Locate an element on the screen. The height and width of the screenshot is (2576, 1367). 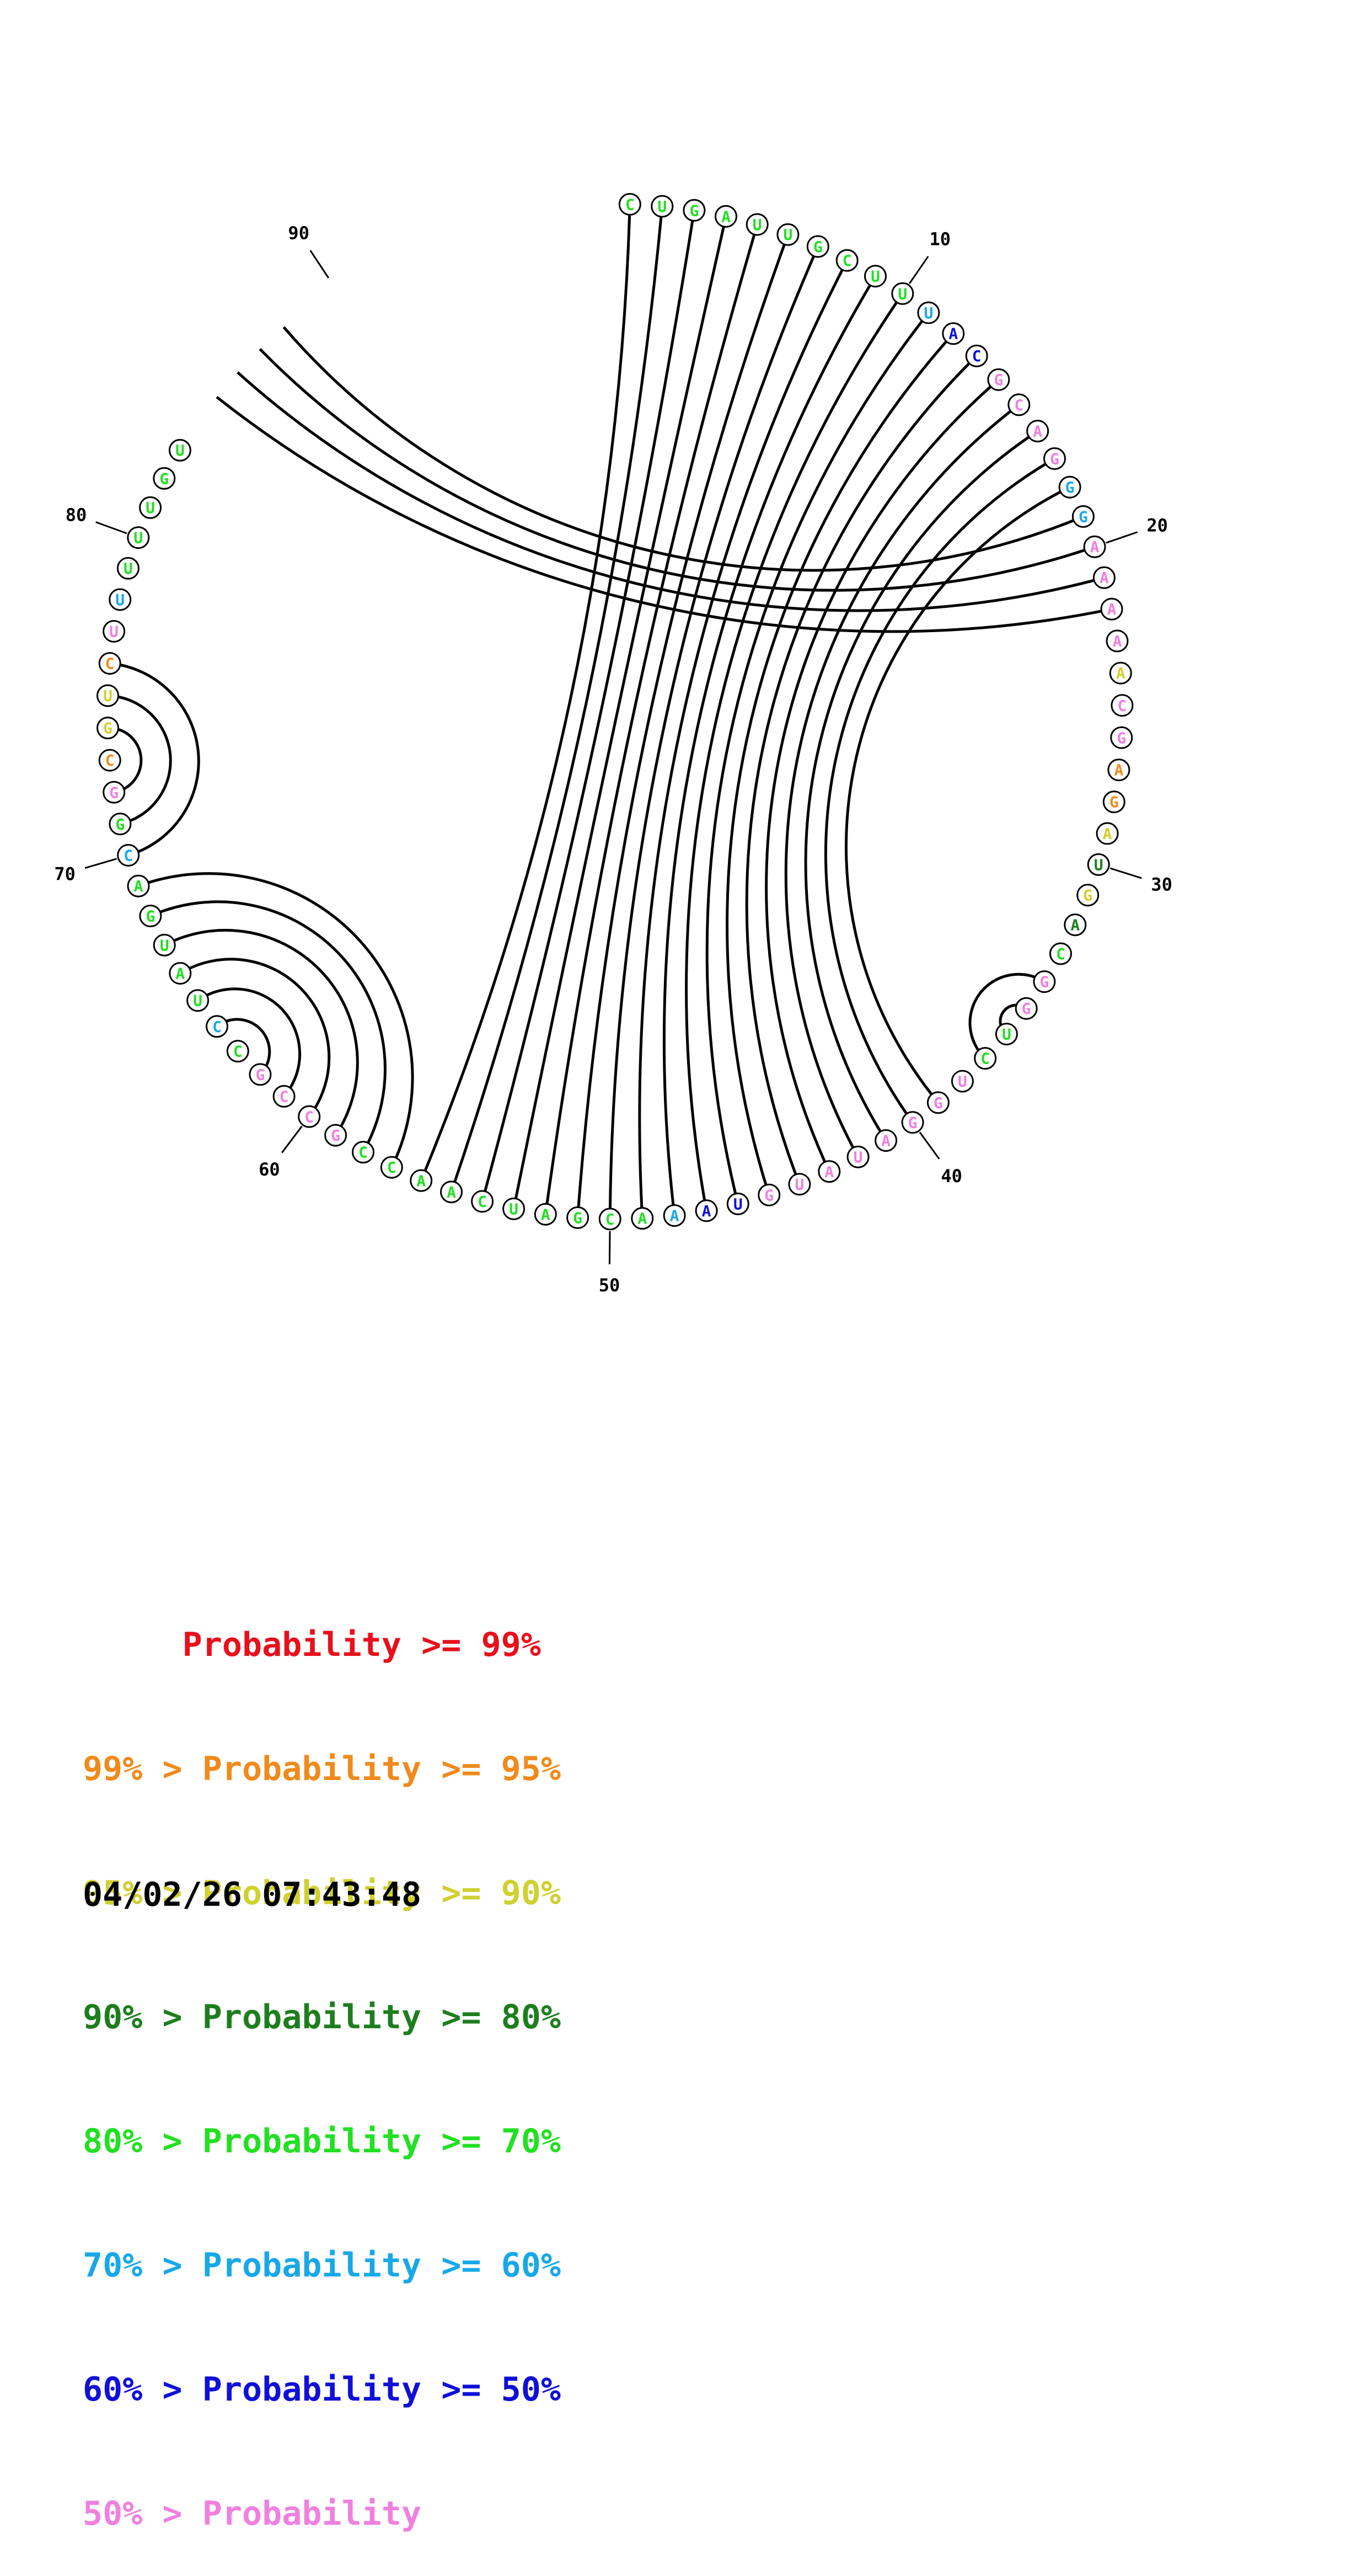
legend-row-low: 50% > Probability is located at coordinates (253, 2513).